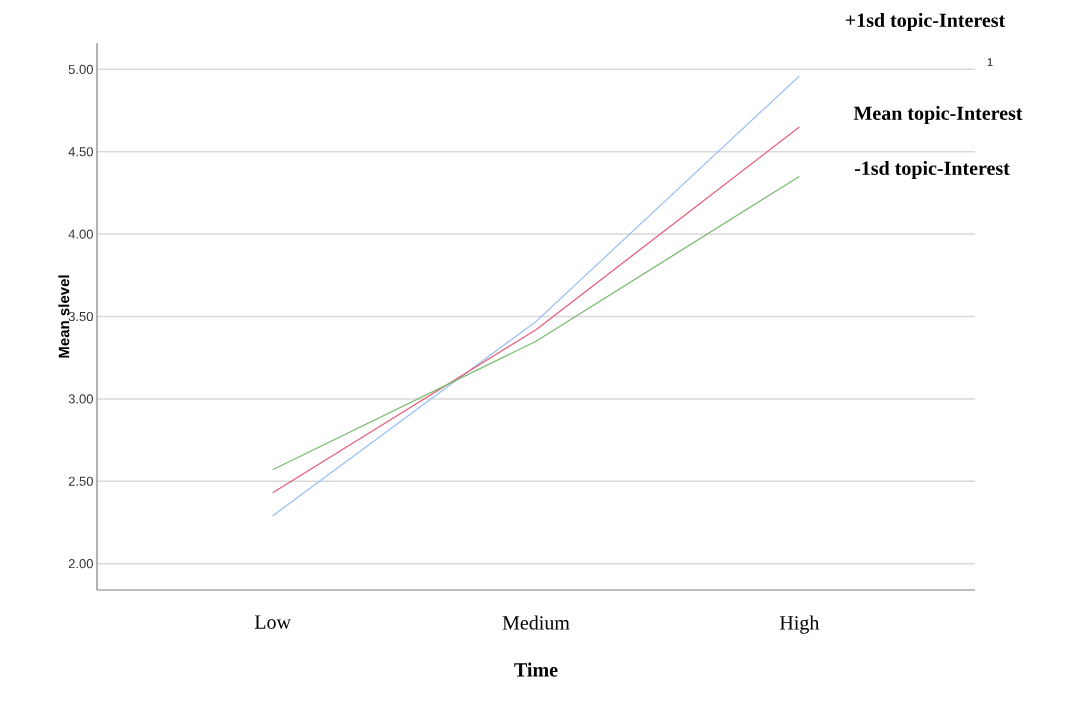 The width and height of the screenshot is (1081, 702). What do you see at coordinates (932, 170) in the screenshot?
I see `text: -1sd topic-Interest` at bounding box center [932, 170].